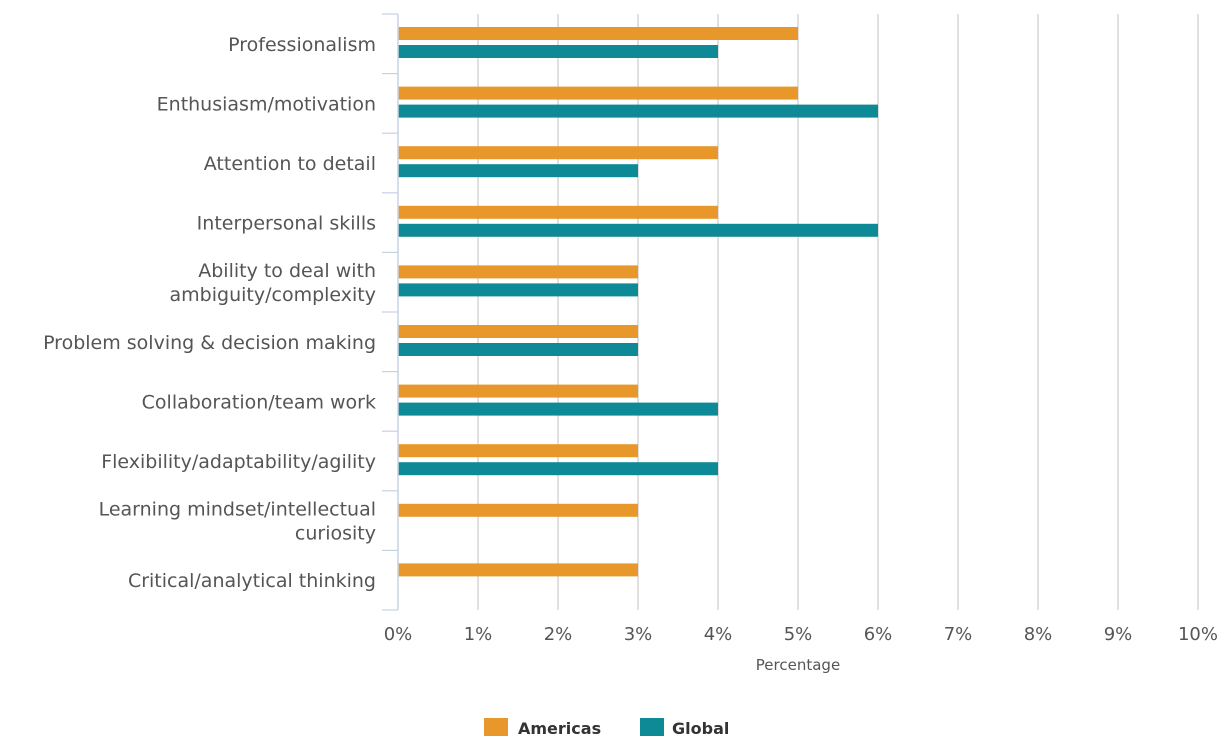 The height and width of the screenshot is (738, 1222). Describe the element at coordinates (286, 224) in the screenshot. I see `category-label: Interpersonal skills` at that location.